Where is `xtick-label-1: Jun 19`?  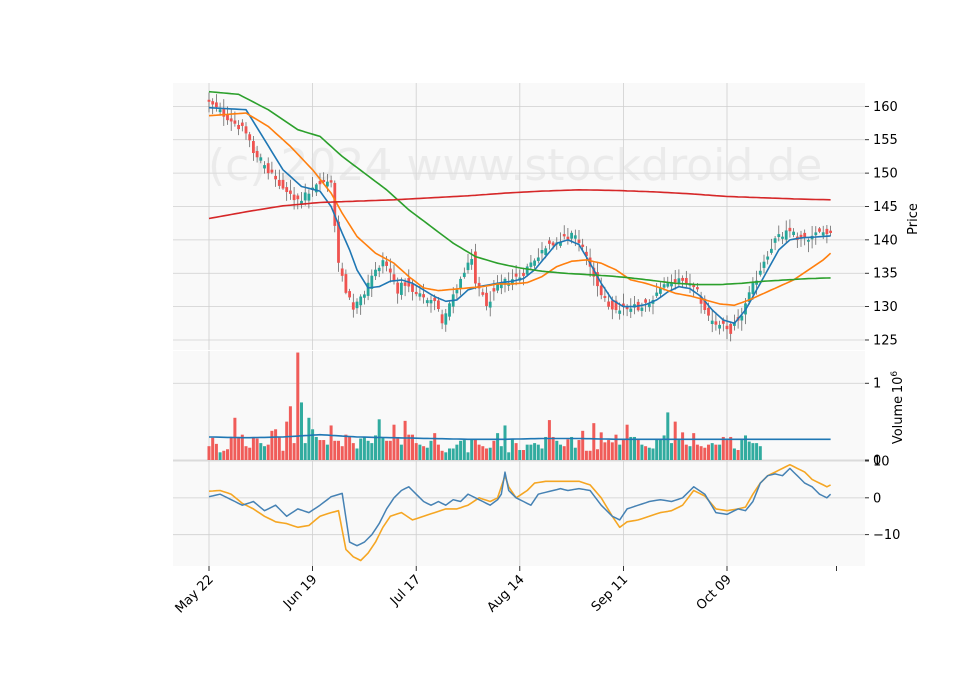
xtick-label-1: Jun 19 is located at coordinates (300, 592).